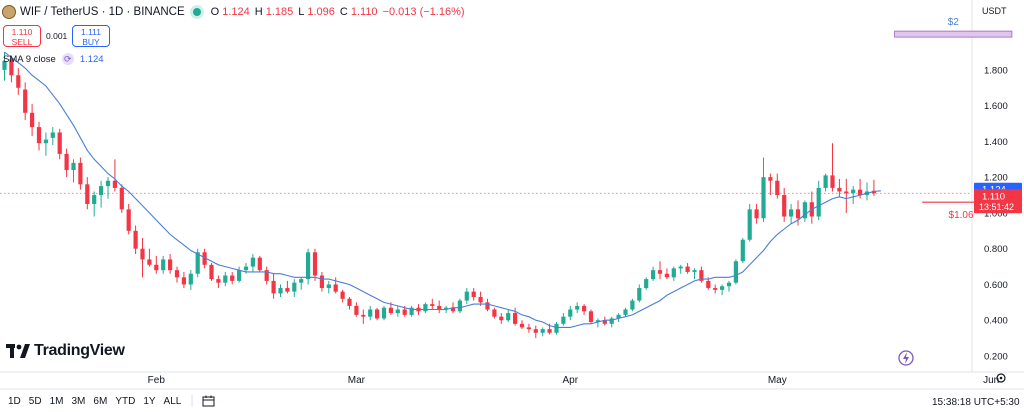  I want to click on support-label: $1.06, so click(961, 215).